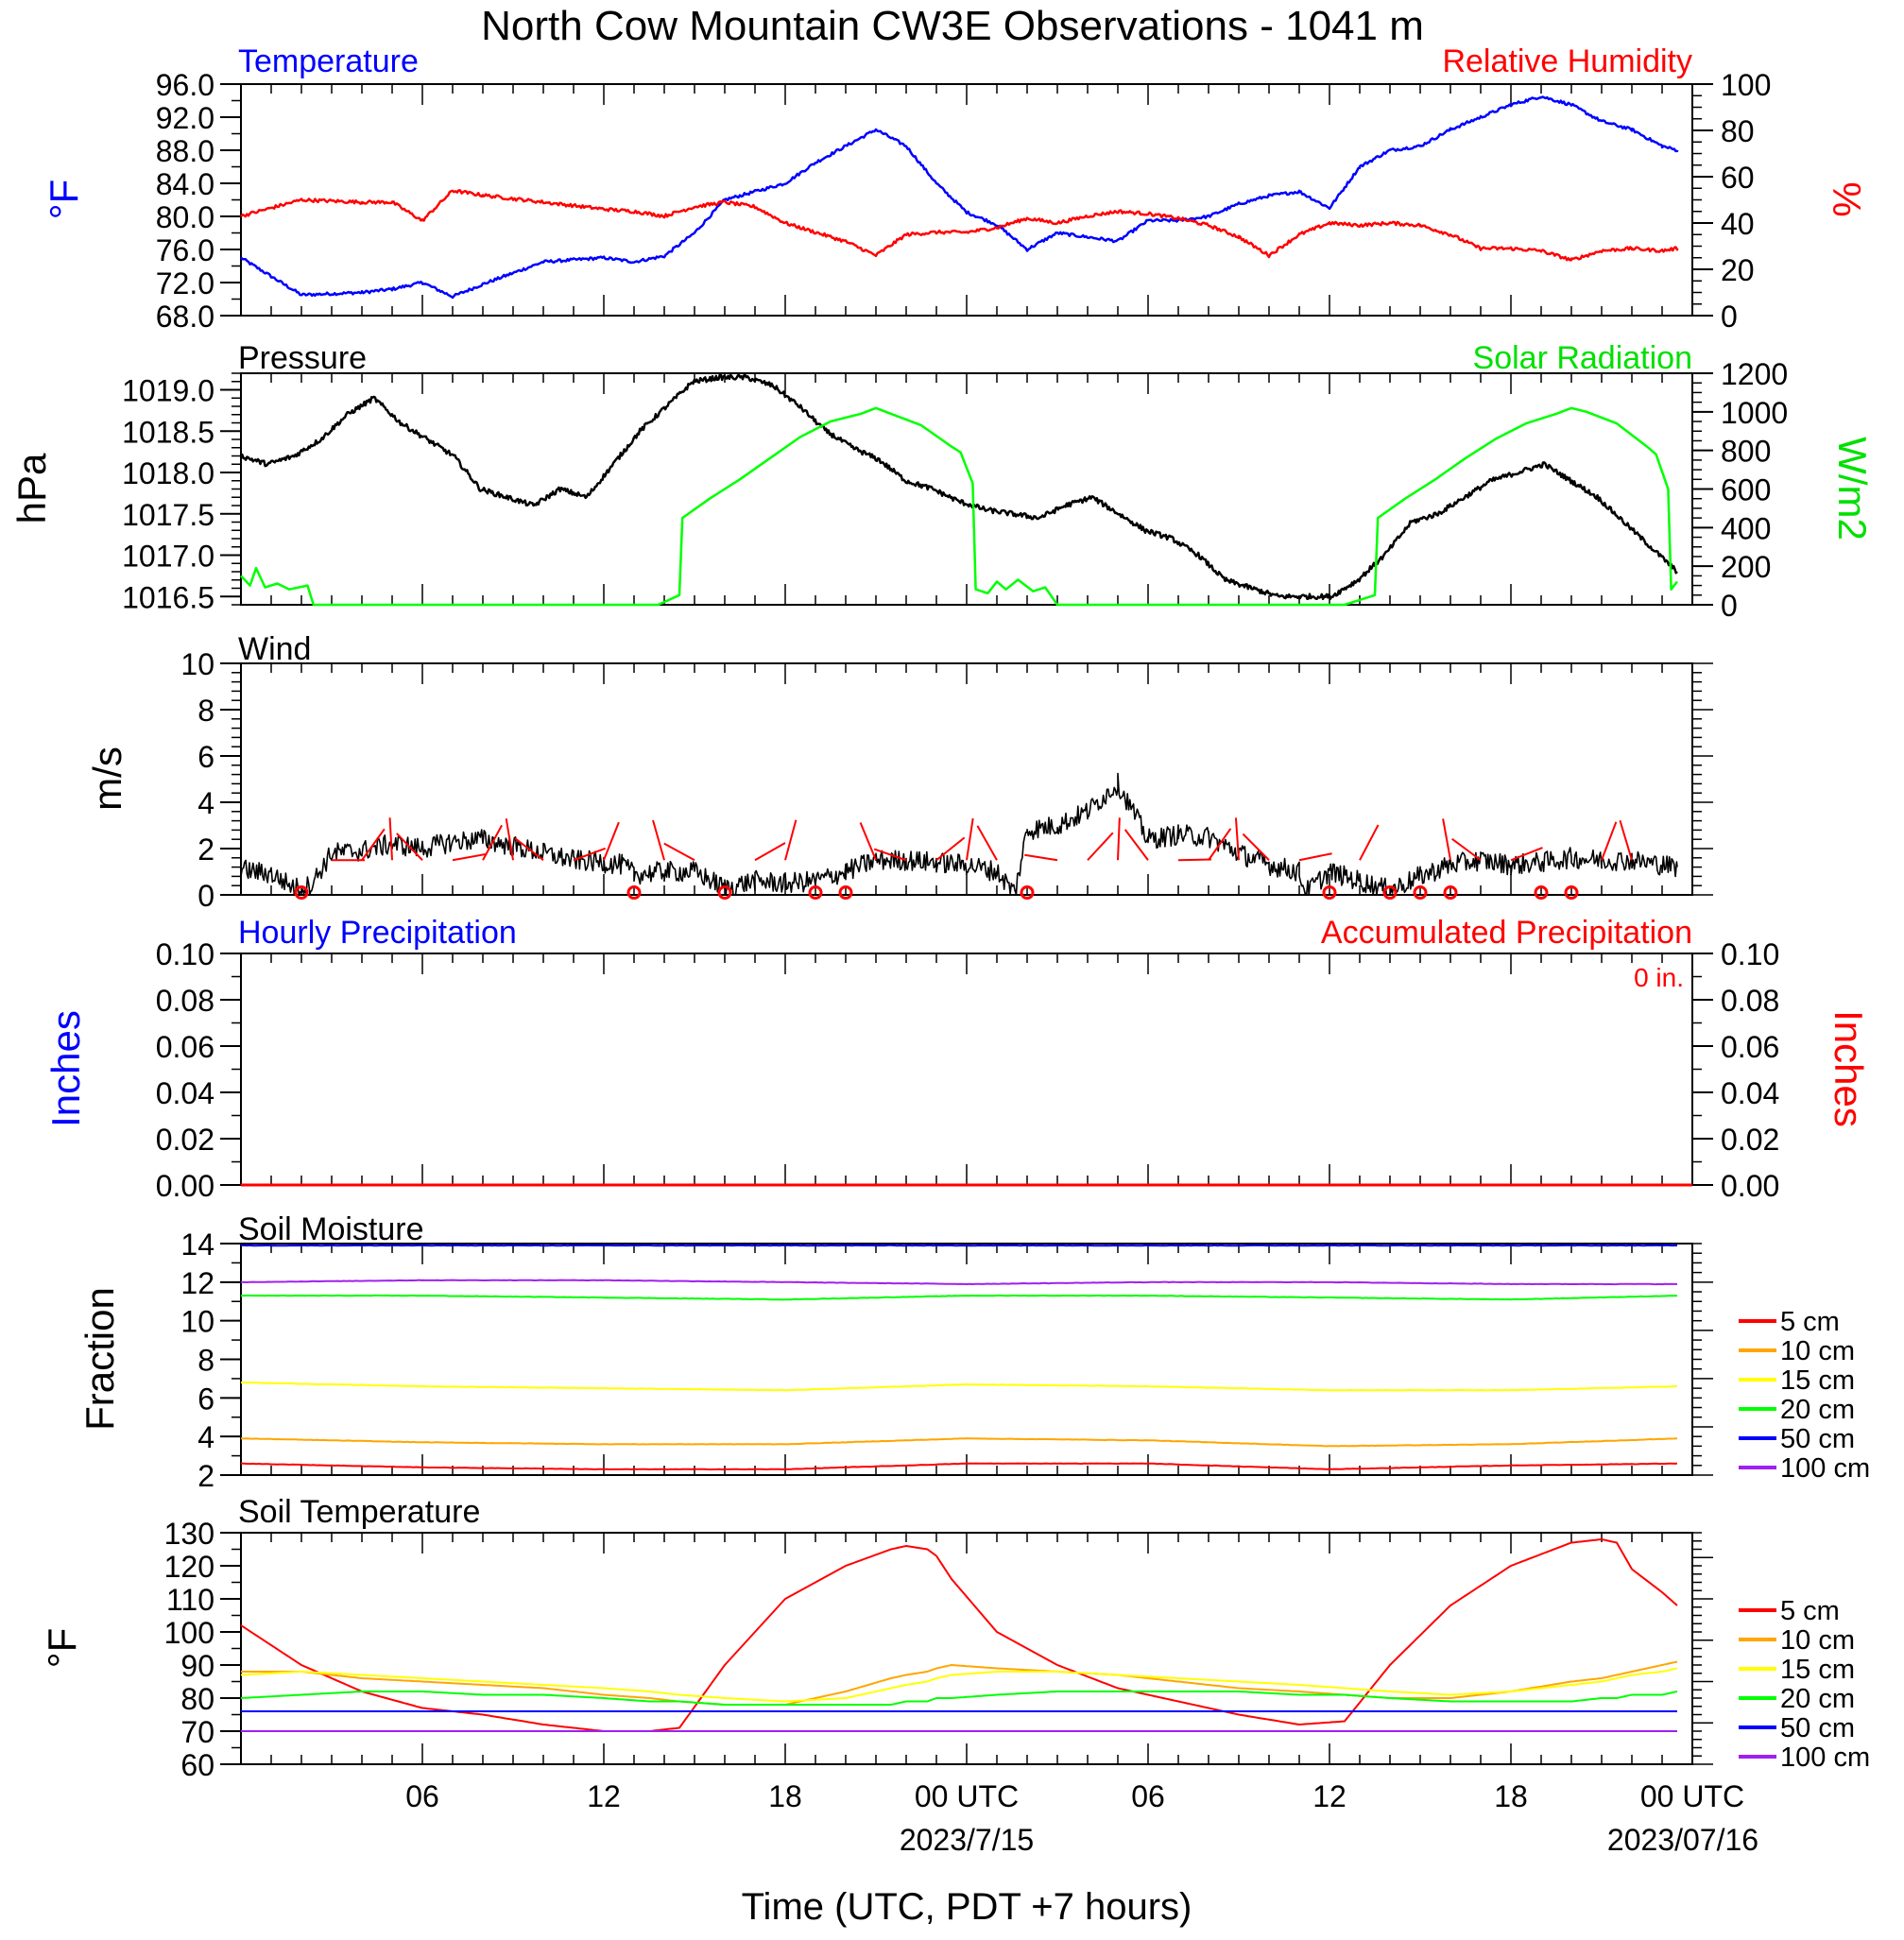 The width and height of the screenshot is (1904, 1940). What do you see at coordinates (959, 834) in the screenshot?
I see `wind-speed-line` at bounding box center [959, 834].